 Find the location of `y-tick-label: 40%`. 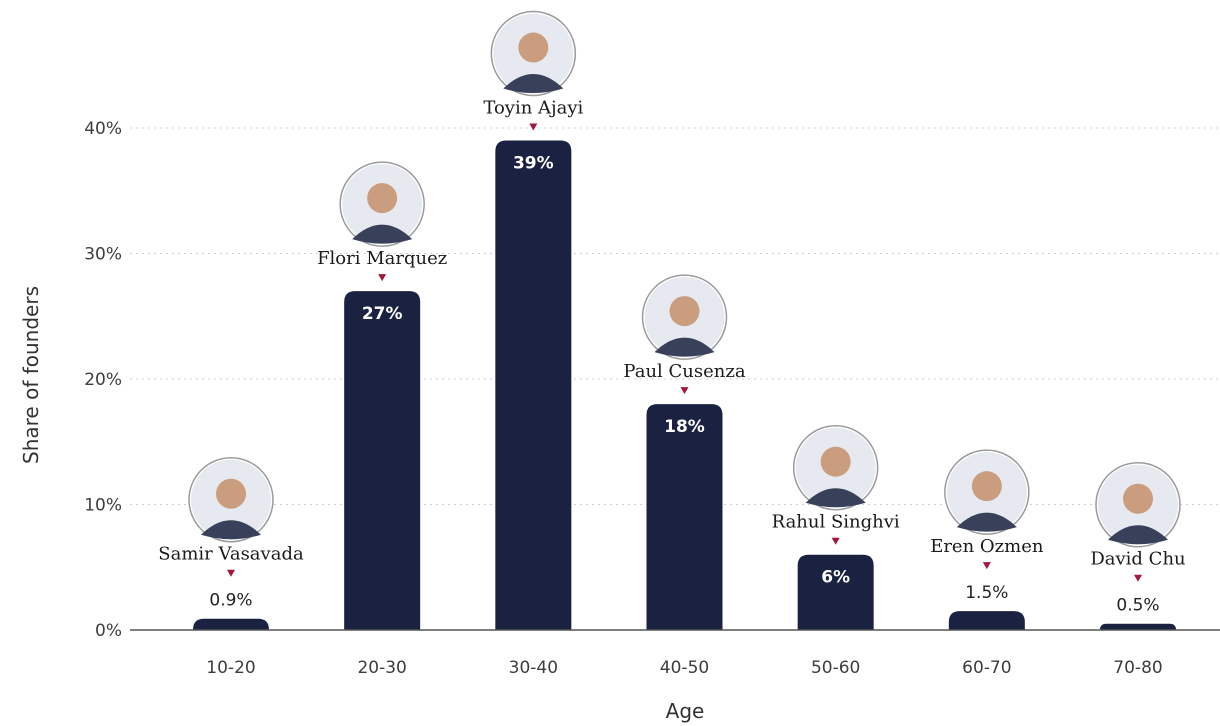

y-tick-label: 40% is located at coordinates (103, 129).